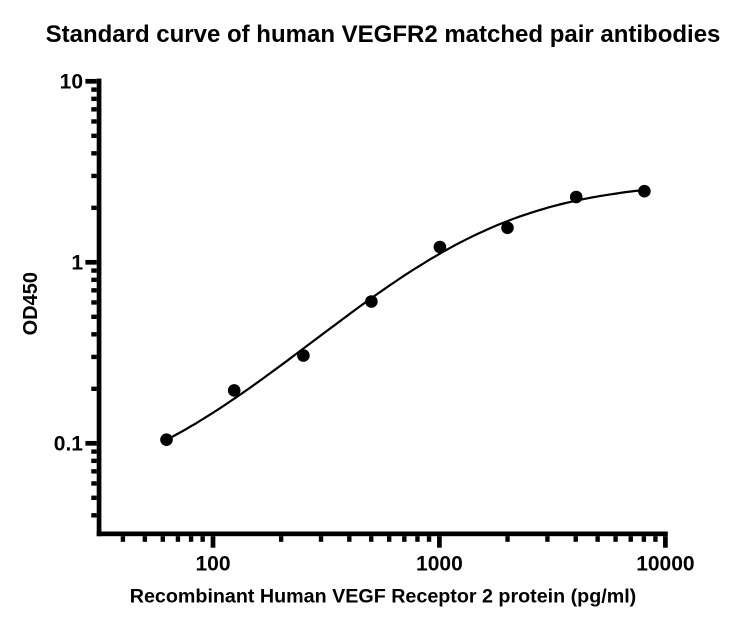 Image resolution: width=739 pixels, height=635 pixels. What do you see at coordinates (77, 263) in the screenshot?
I see `svg-text: 1` at bounding box center [77, 263].